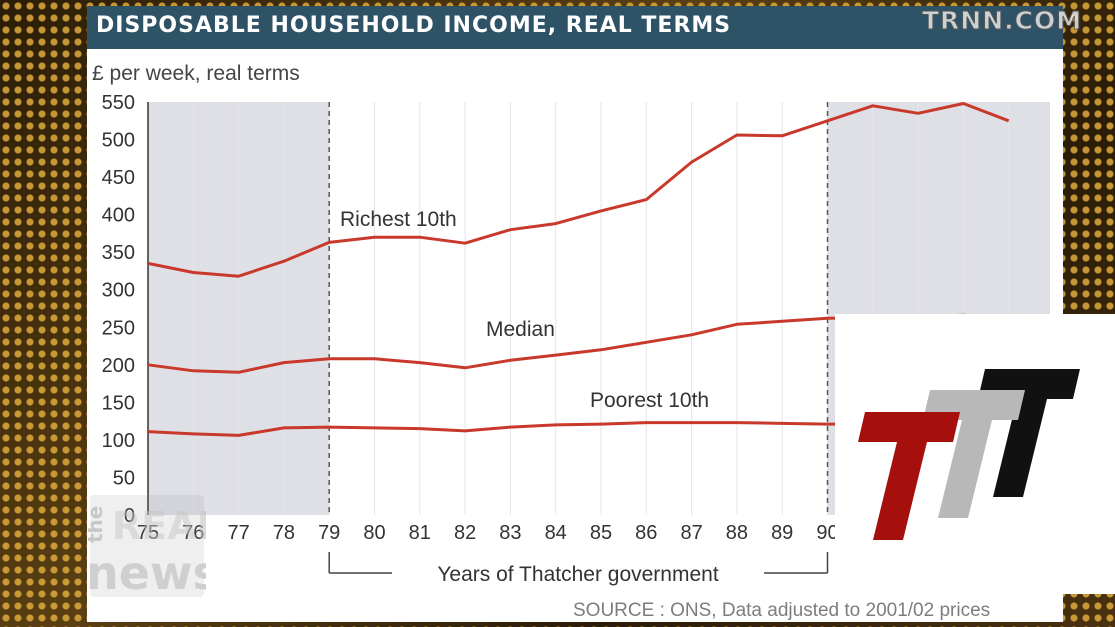 The image size is (1115, 627). I want to click on x-tick-label-77: 77, so click(238, 533).